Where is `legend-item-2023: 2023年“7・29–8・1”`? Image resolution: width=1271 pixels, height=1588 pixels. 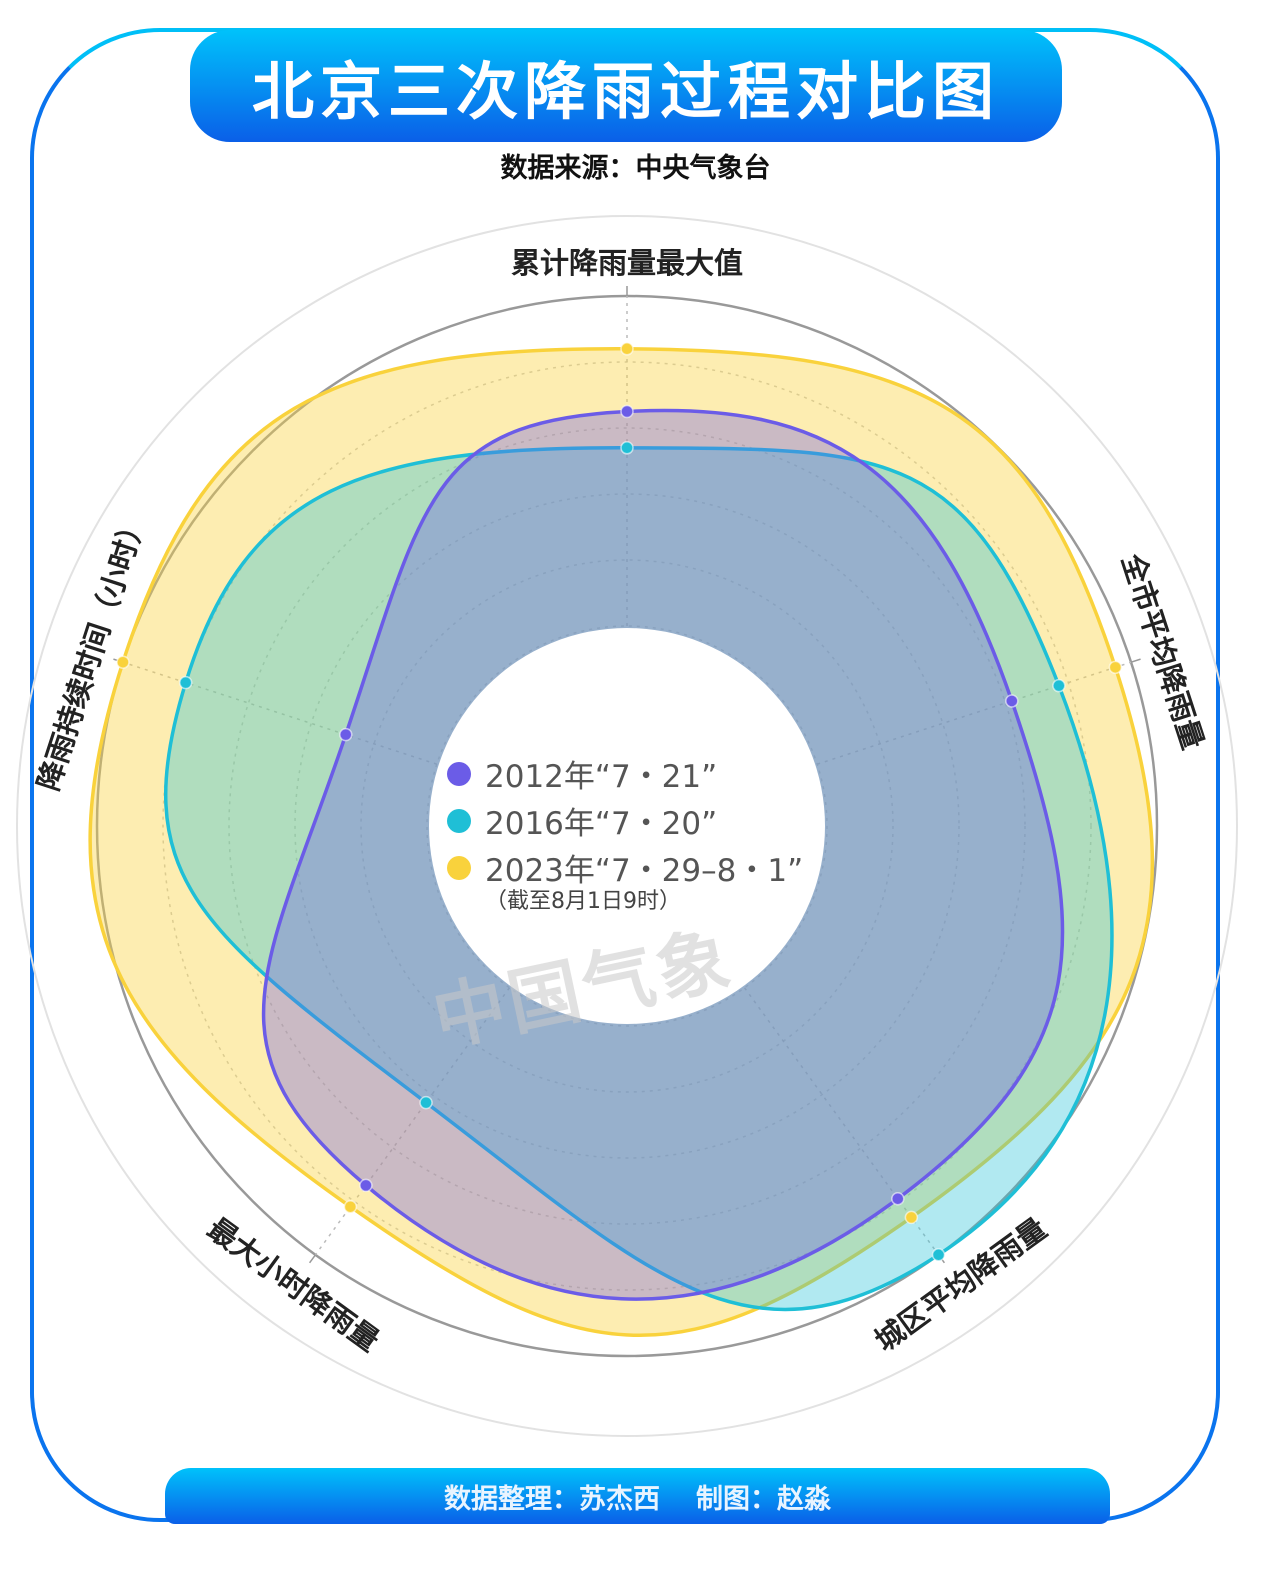
legend-item-2023: 2023年“7・29–8・1” is located at coordinates (625, 867).